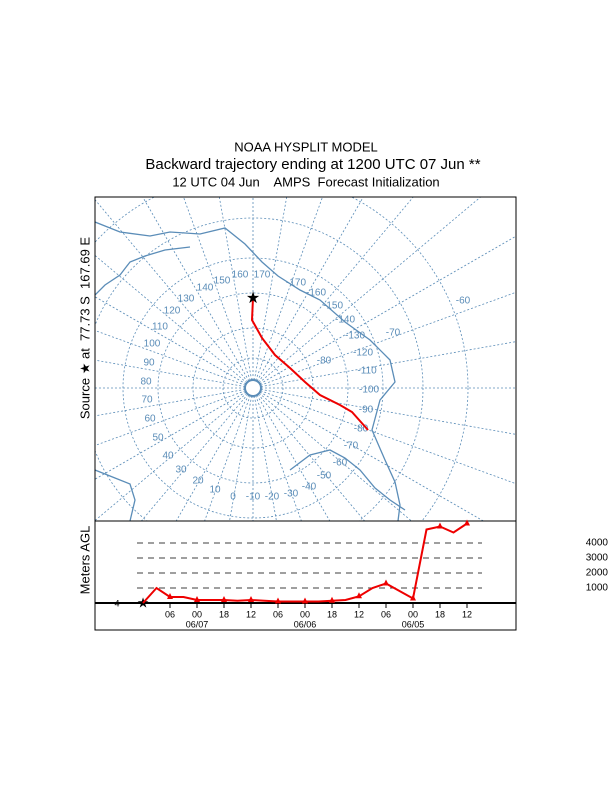 This screenshot has height=792, width=612. What do you see at coordinates (597, 558) in the screenshot?
I see `y-tick-label: 3000` at bounding box center [597, 558].